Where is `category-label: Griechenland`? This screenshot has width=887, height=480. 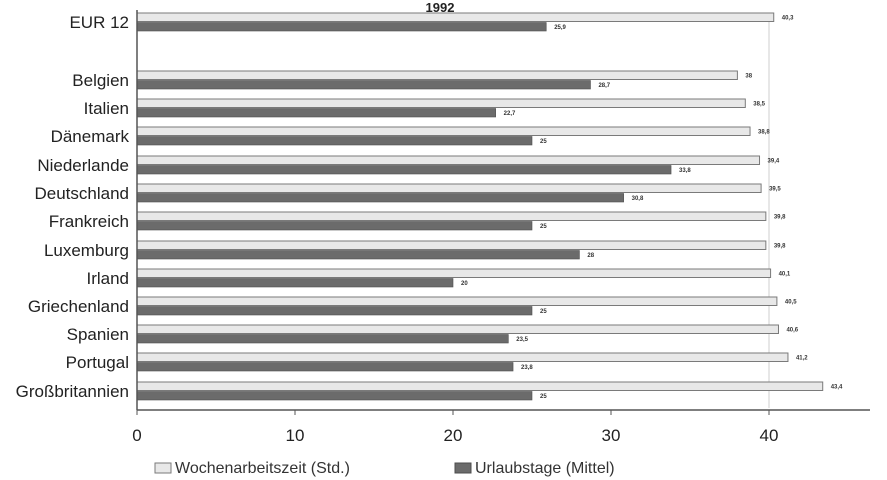 category-label: Griechenland is located at coordinates (78, 306).